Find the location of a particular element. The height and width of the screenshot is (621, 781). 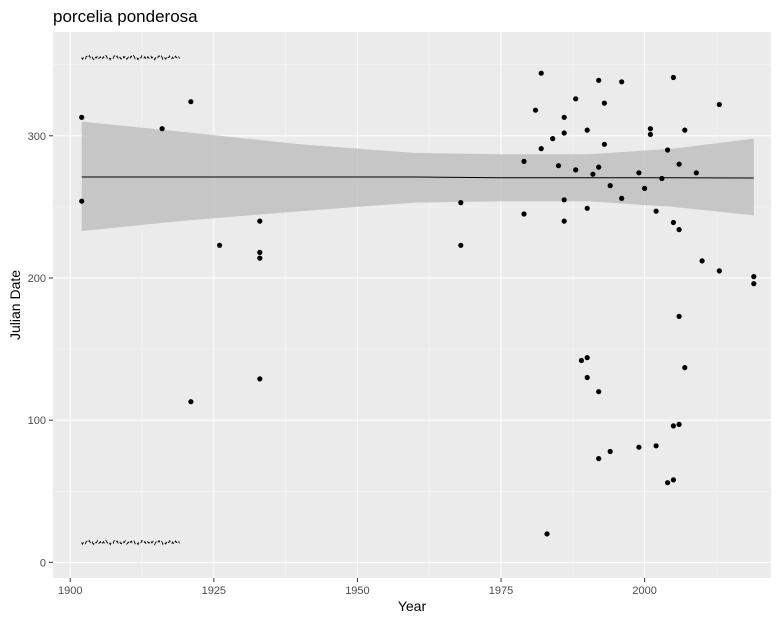

x-tick-label: 2000 is located at coordinates (644, 591).